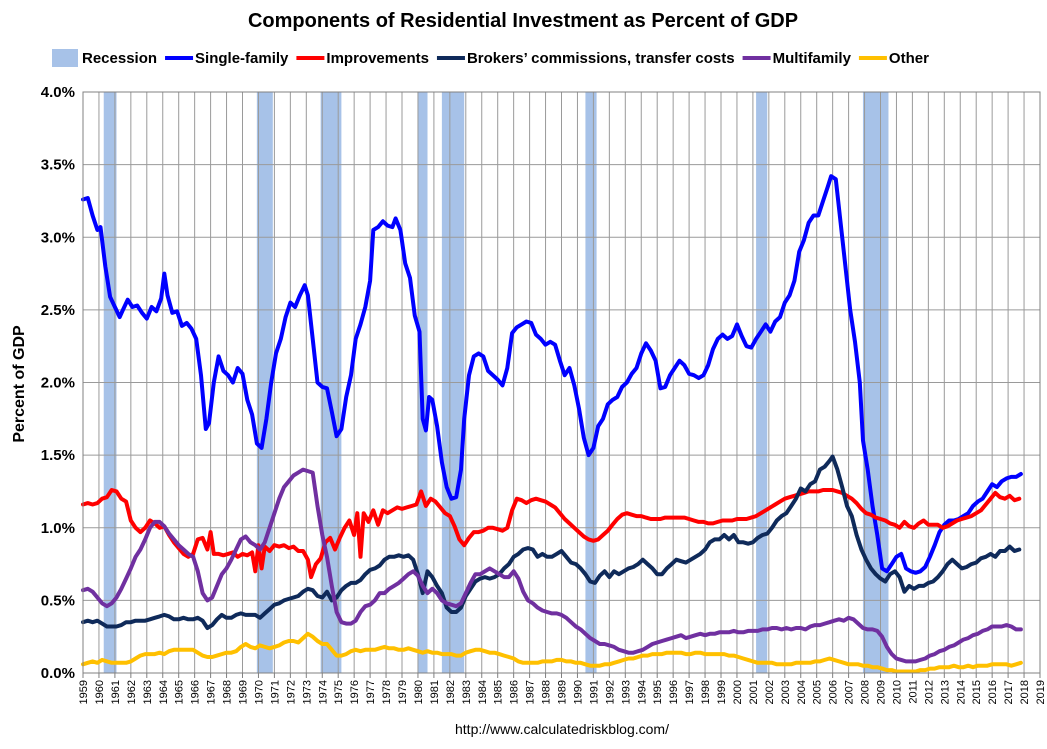 The width and height of the screenshot is (1047, 749). I want to click on x-tick-label: 1983, so click(467, 692).